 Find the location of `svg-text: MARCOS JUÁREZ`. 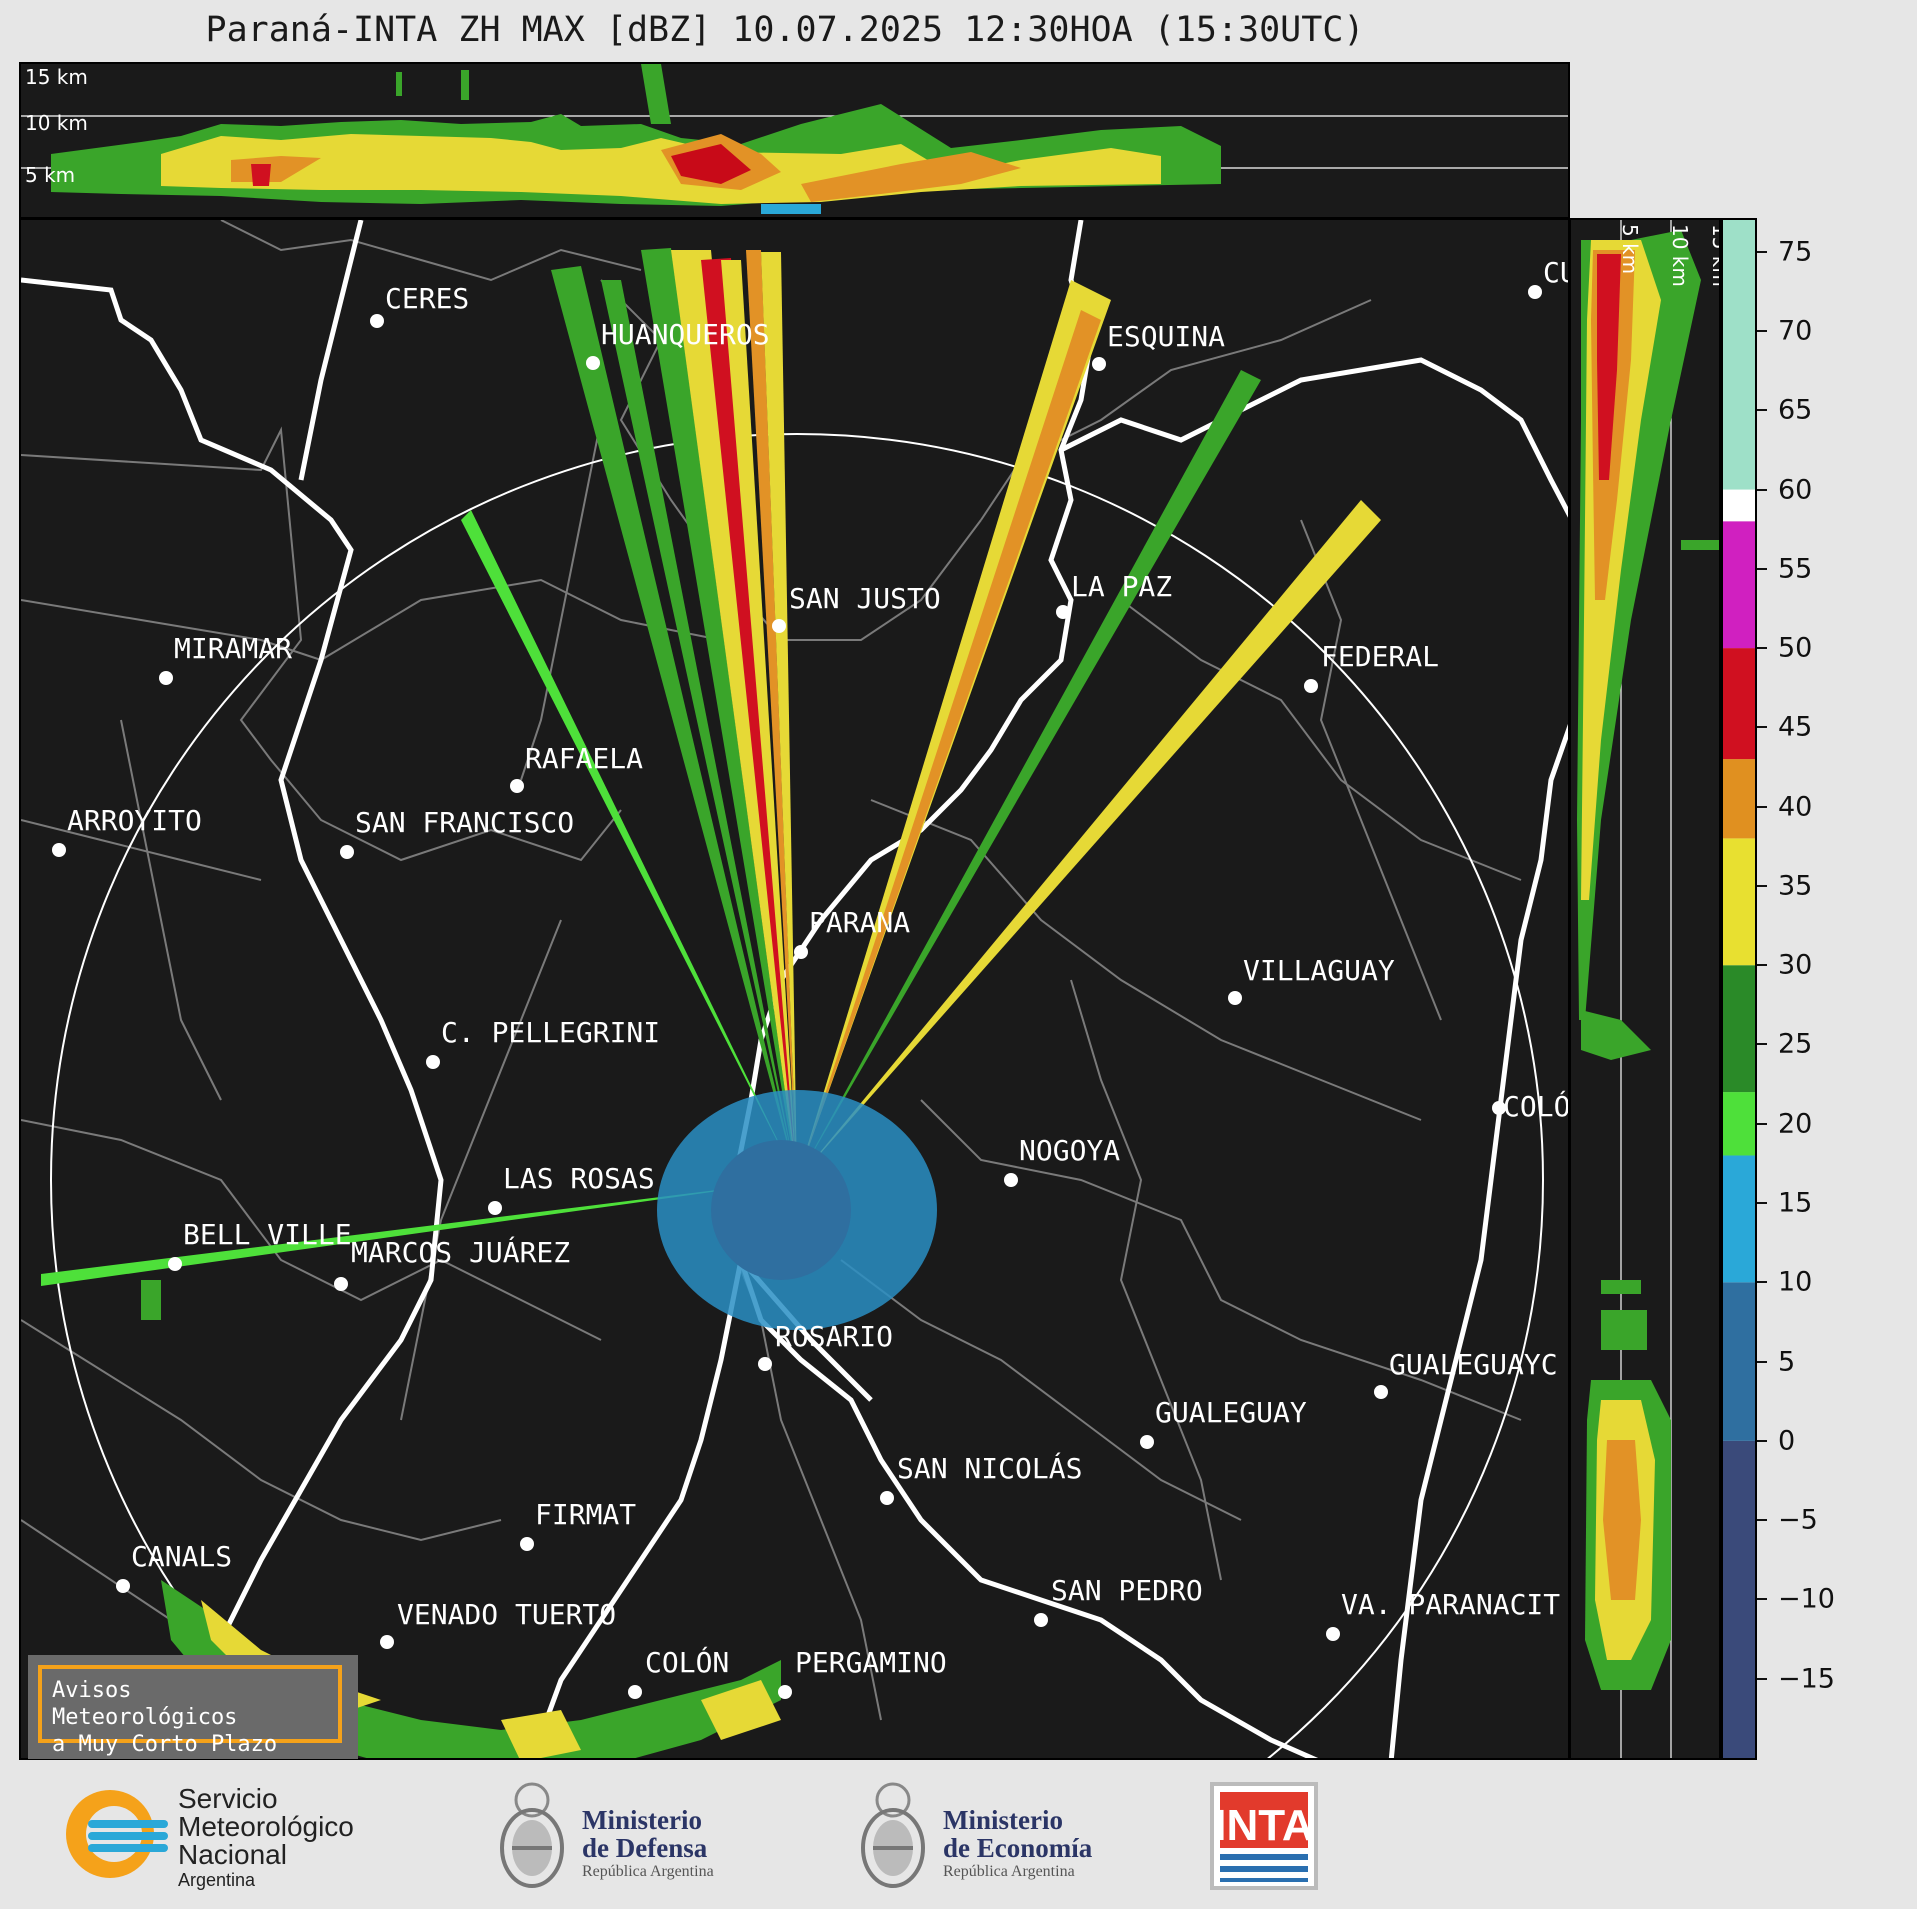

svg-text: MARCOS JUÁREZ is located at coordinates (460, 1252).